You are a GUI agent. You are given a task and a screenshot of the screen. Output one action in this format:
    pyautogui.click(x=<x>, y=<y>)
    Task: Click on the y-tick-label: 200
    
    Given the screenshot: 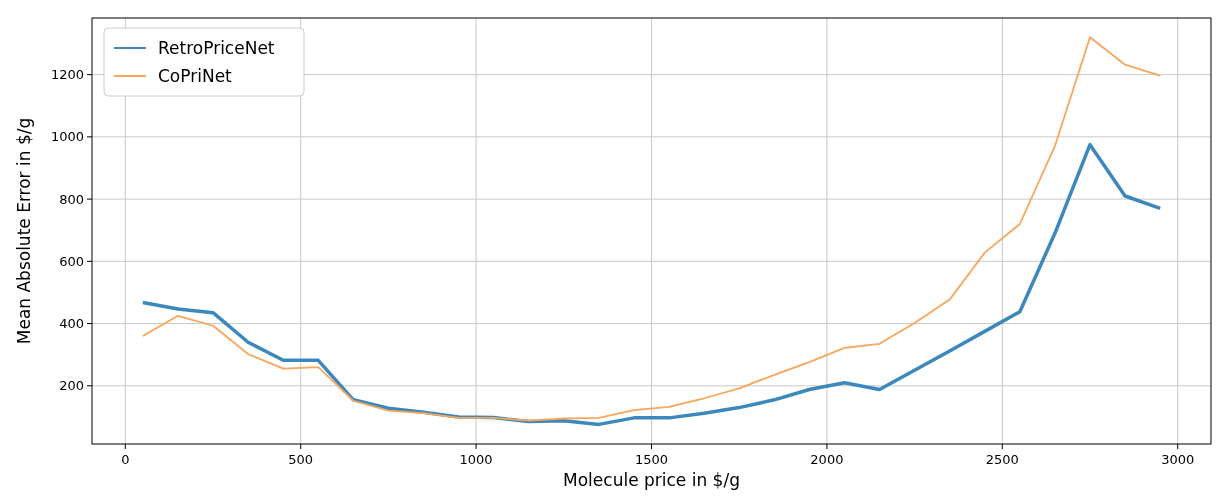 What is the action you would take?
    pyautogui.click(x=71, y=386)
    